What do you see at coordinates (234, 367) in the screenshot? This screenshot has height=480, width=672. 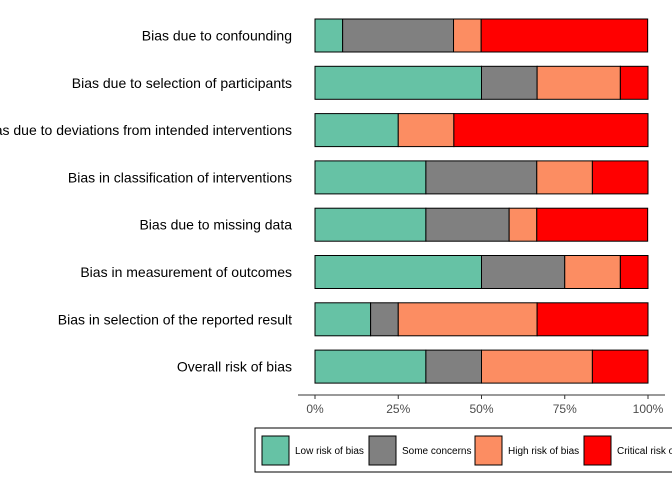 I see `category-label: Overall risk of bias` at bounding box center [234, 367].